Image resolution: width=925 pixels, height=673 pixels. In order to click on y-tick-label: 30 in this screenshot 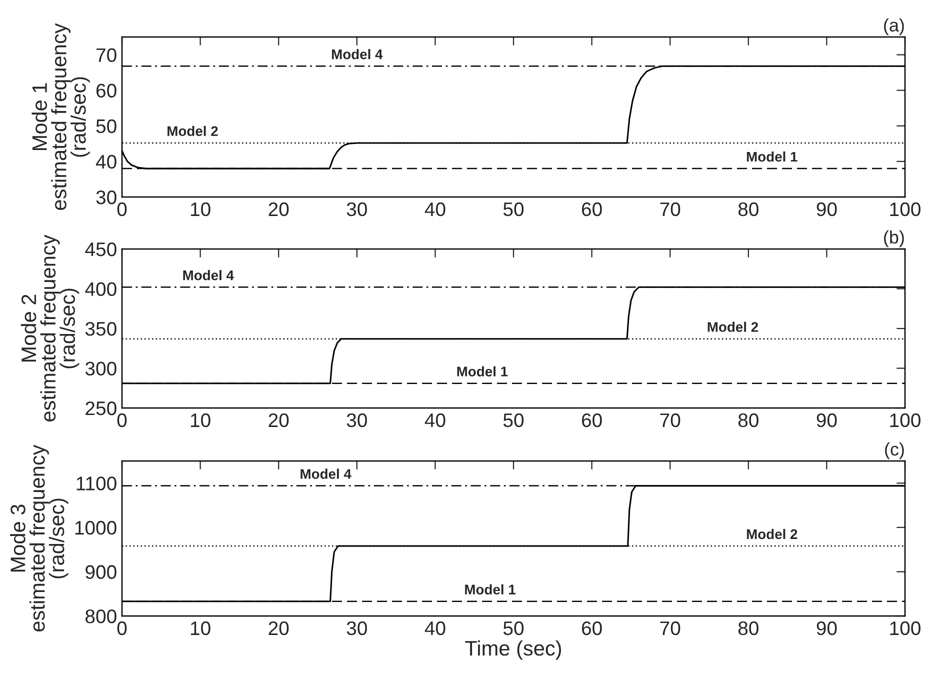, I will do `click(106, 197)`.